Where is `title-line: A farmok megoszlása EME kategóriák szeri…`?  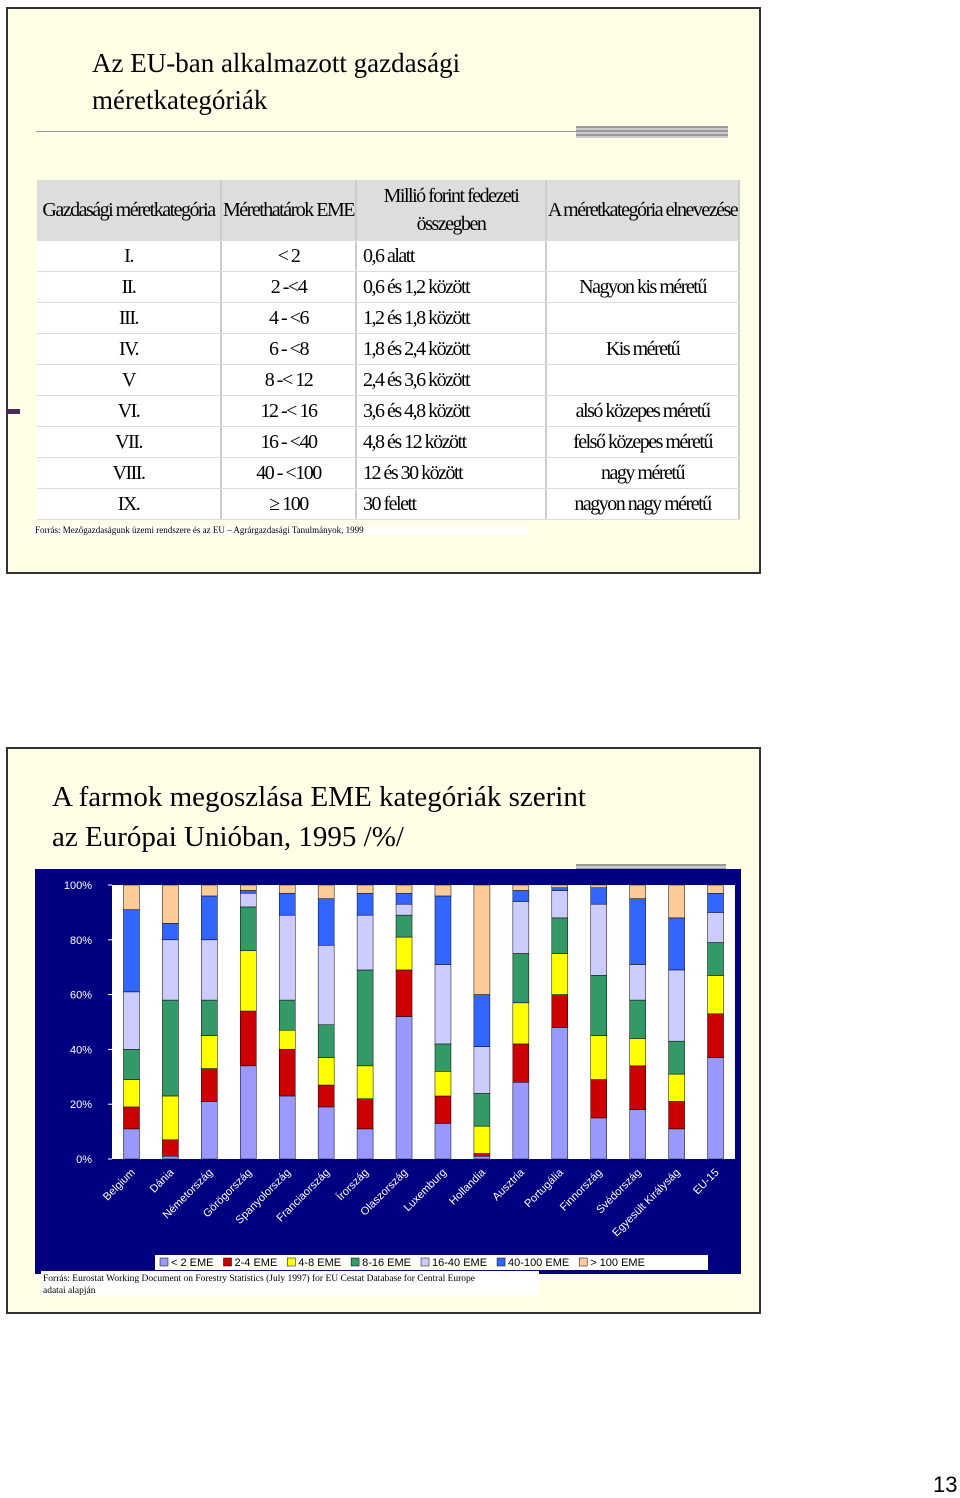 title-line: A farmok megoszlása EME kategóriák szeri… is located at coordinates (319, 797).